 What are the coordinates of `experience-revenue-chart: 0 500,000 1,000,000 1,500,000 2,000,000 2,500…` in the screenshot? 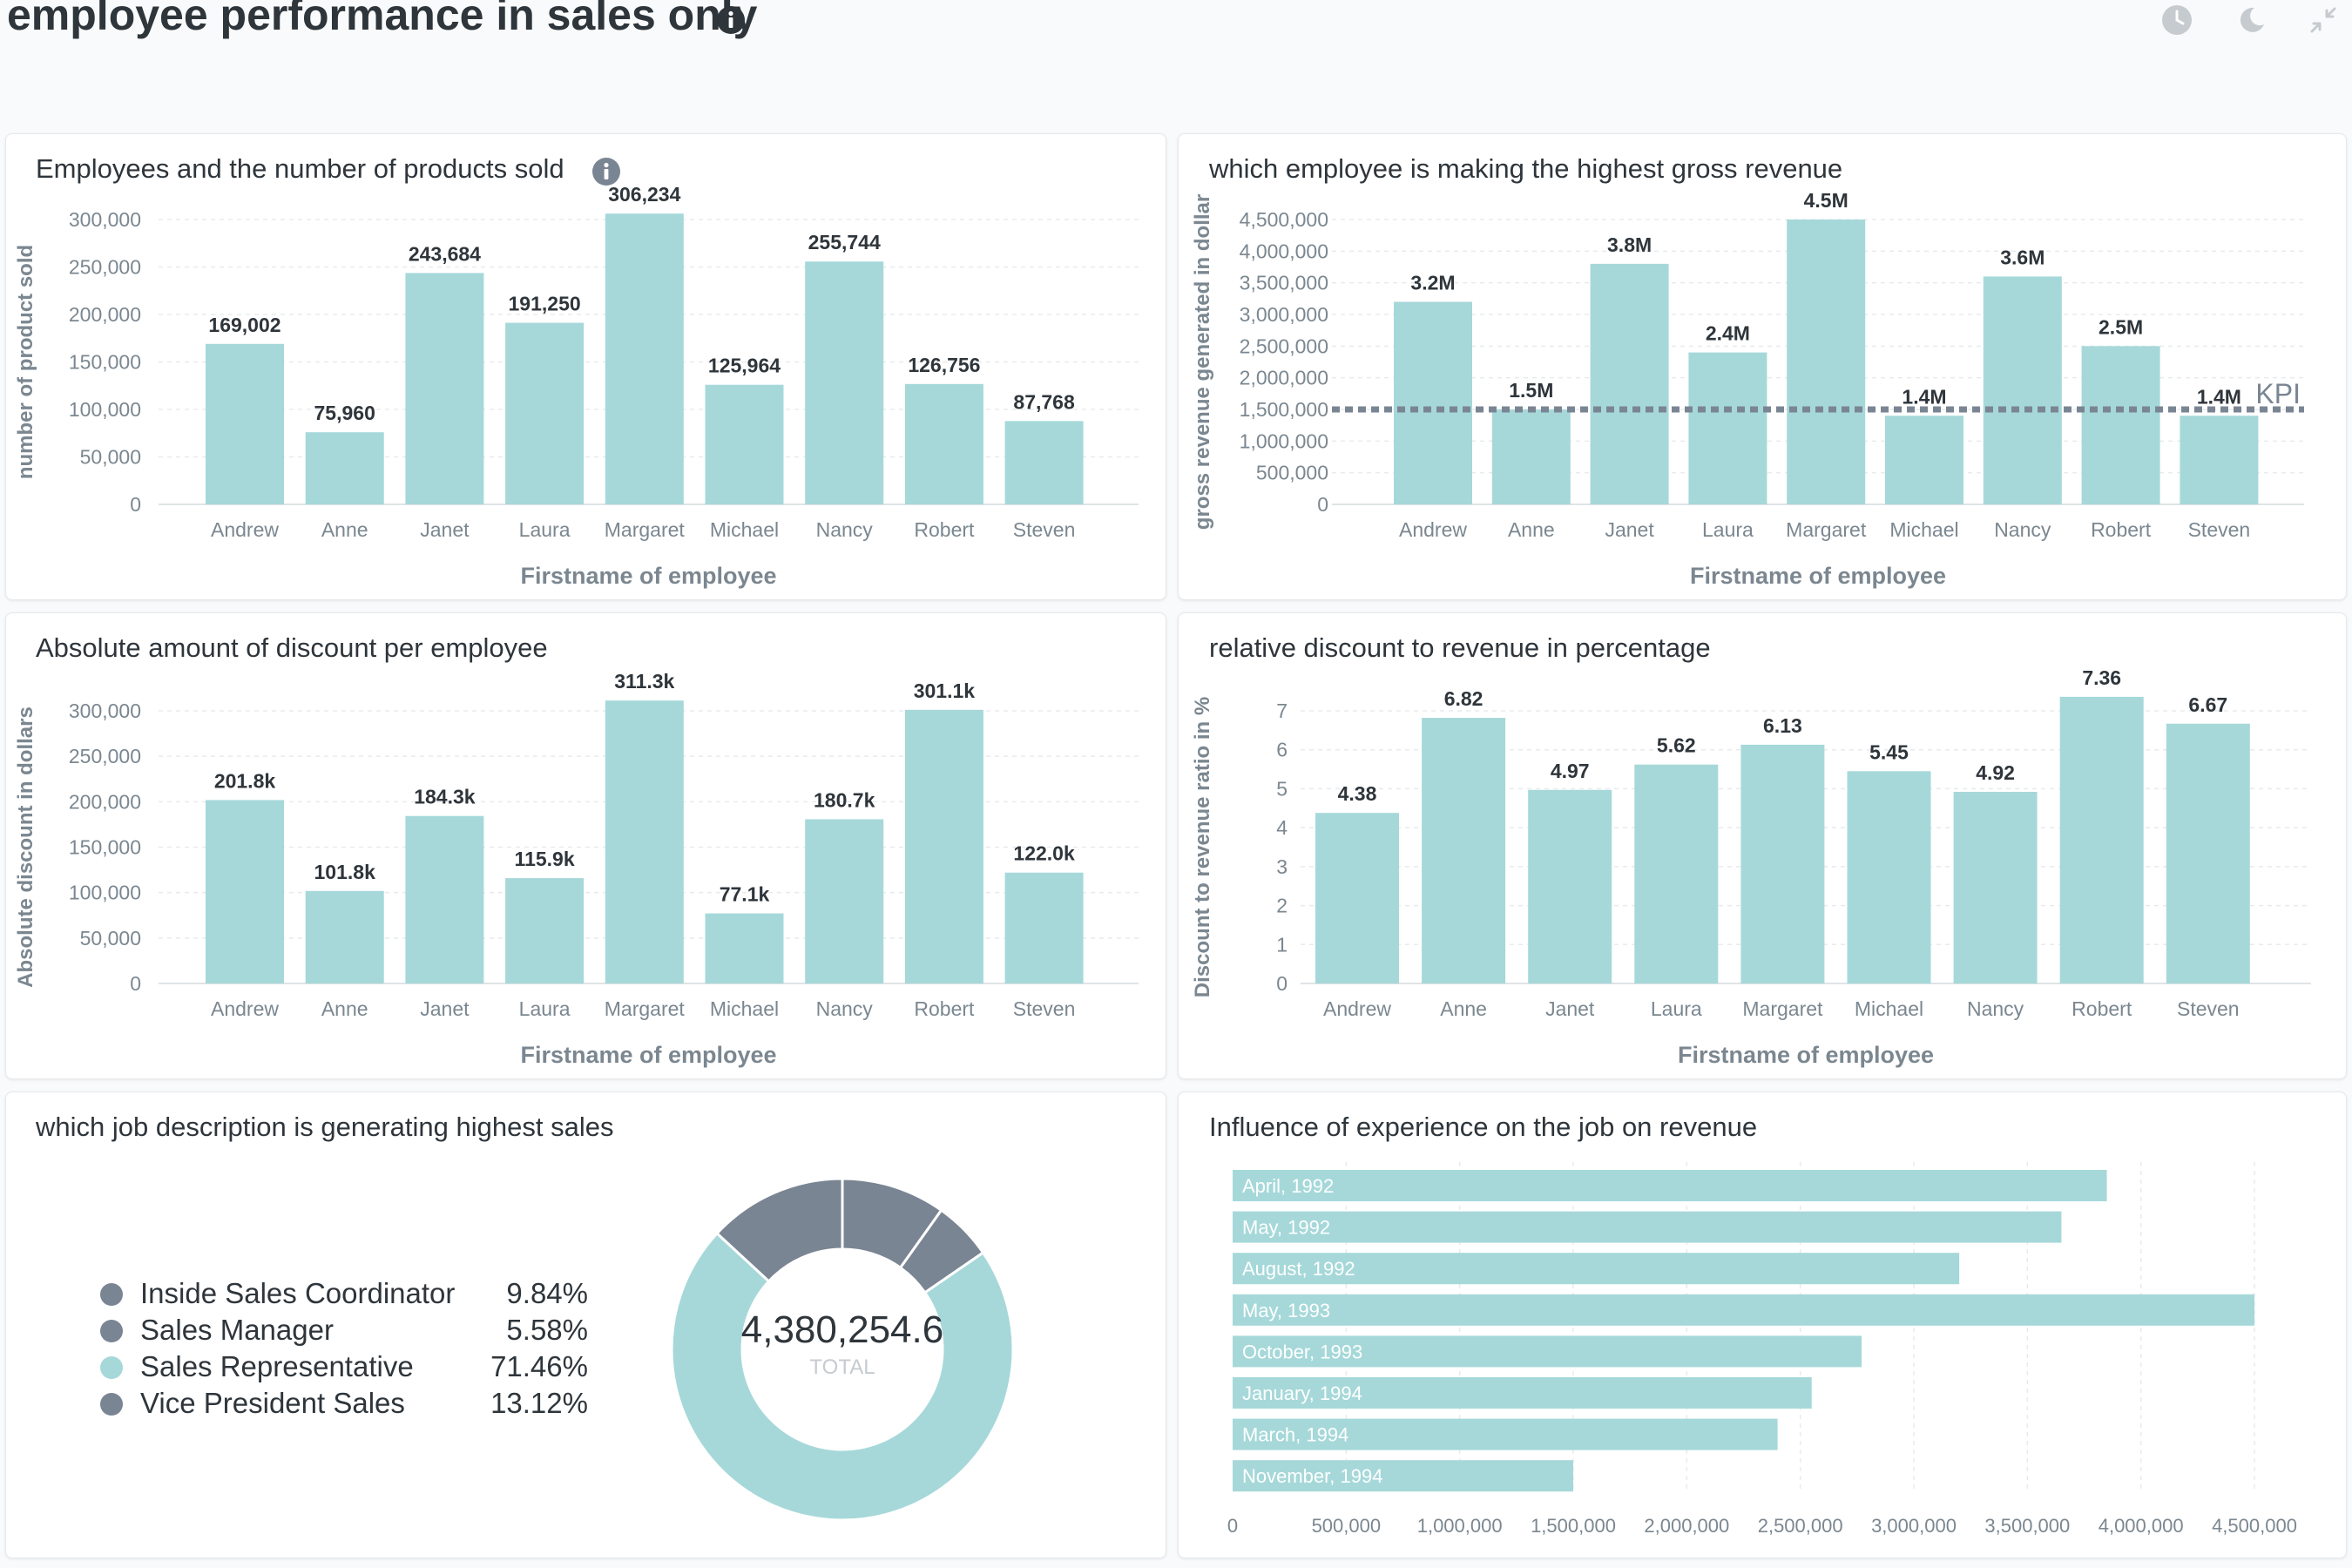 It's located at (1762, 1349).